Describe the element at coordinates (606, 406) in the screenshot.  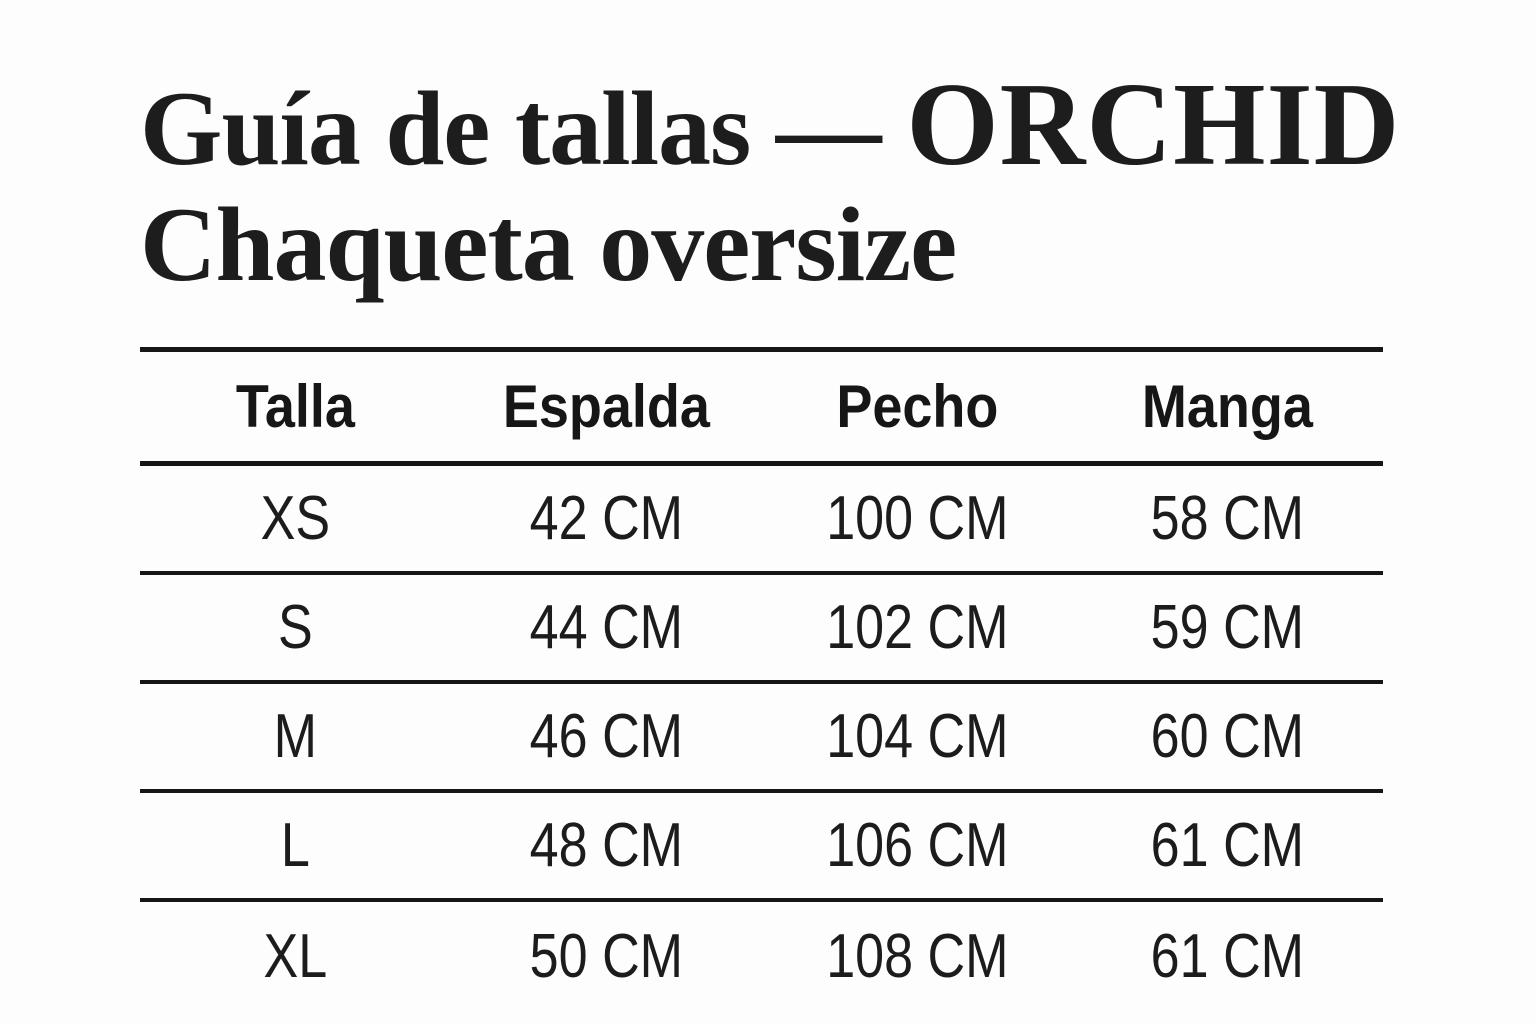
I see `column-header-espalda: Espalda` at that location.